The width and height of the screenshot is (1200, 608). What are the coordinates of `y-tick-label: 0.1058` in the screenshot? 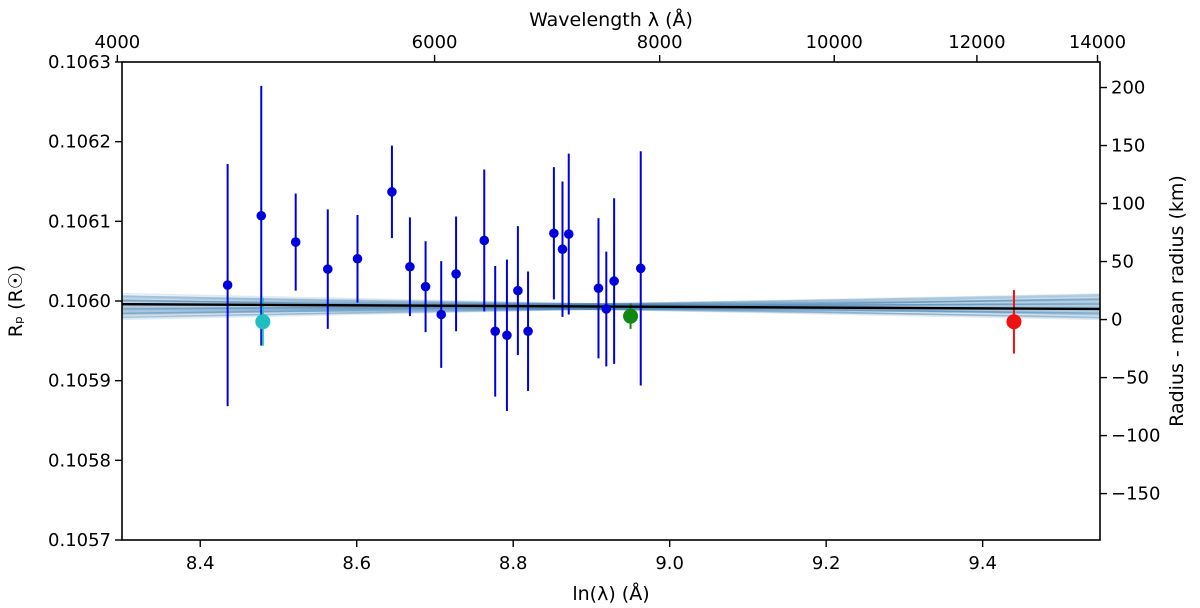 It's located at (79, 460).